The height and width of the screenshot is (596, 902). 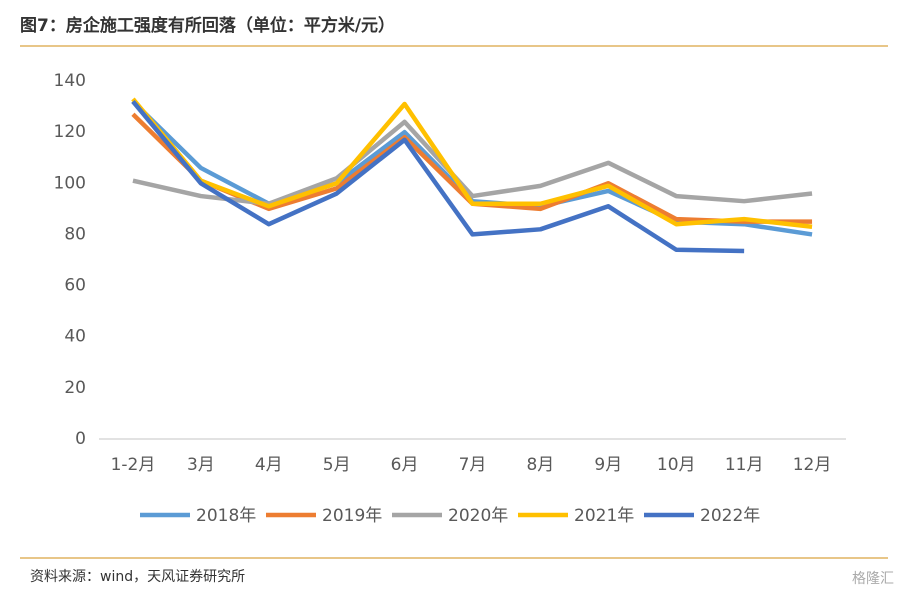 I want to click on y-tick-label: 60, so click(x=75, y=286).